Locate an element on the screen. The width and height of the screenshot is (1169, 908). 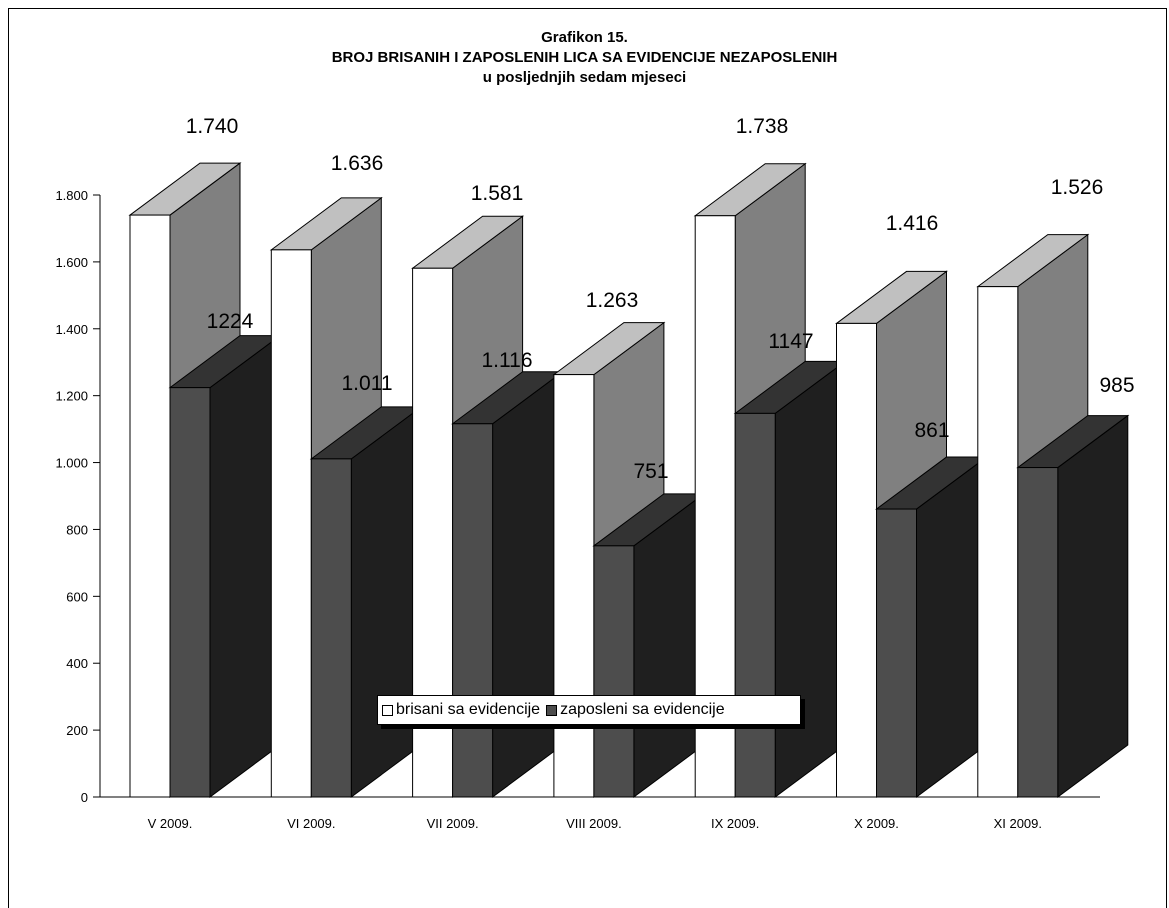
legend-label-zaposleni: zaposleni sa evidencije is located at coordinates (642, 709).